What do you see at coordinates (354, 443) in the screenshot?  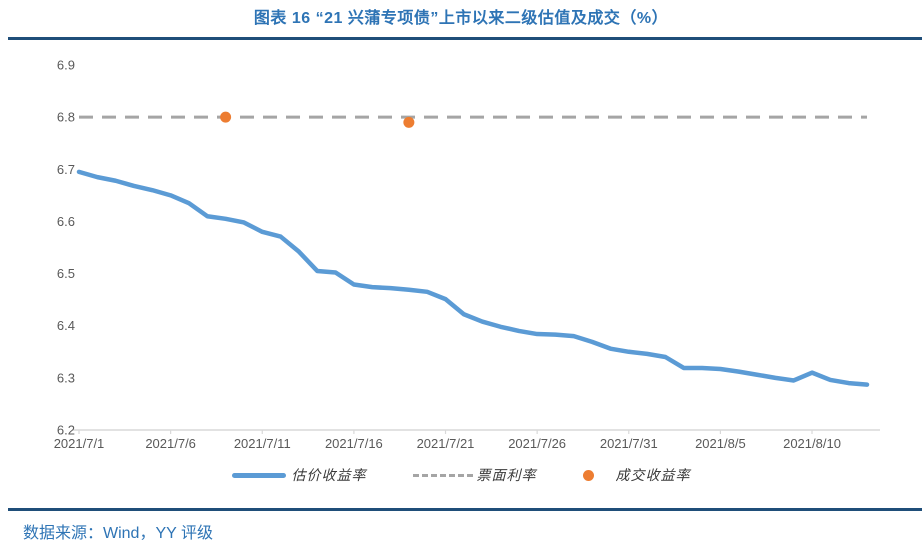 I see `svg-text: 2021/7/16` at bounding box center [354, 443].